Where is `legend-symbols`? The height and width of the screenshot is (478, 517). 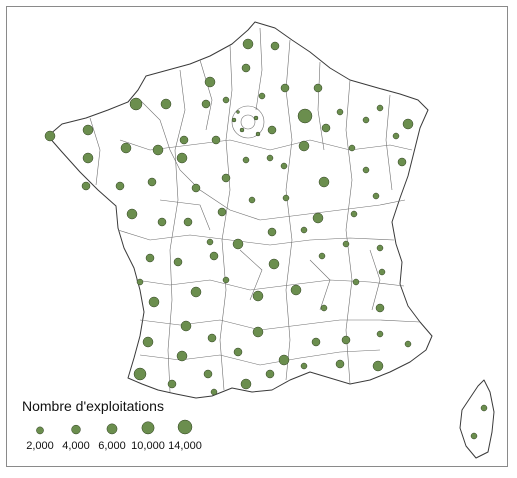
legend-symbols is located at coordinates (114, 427).